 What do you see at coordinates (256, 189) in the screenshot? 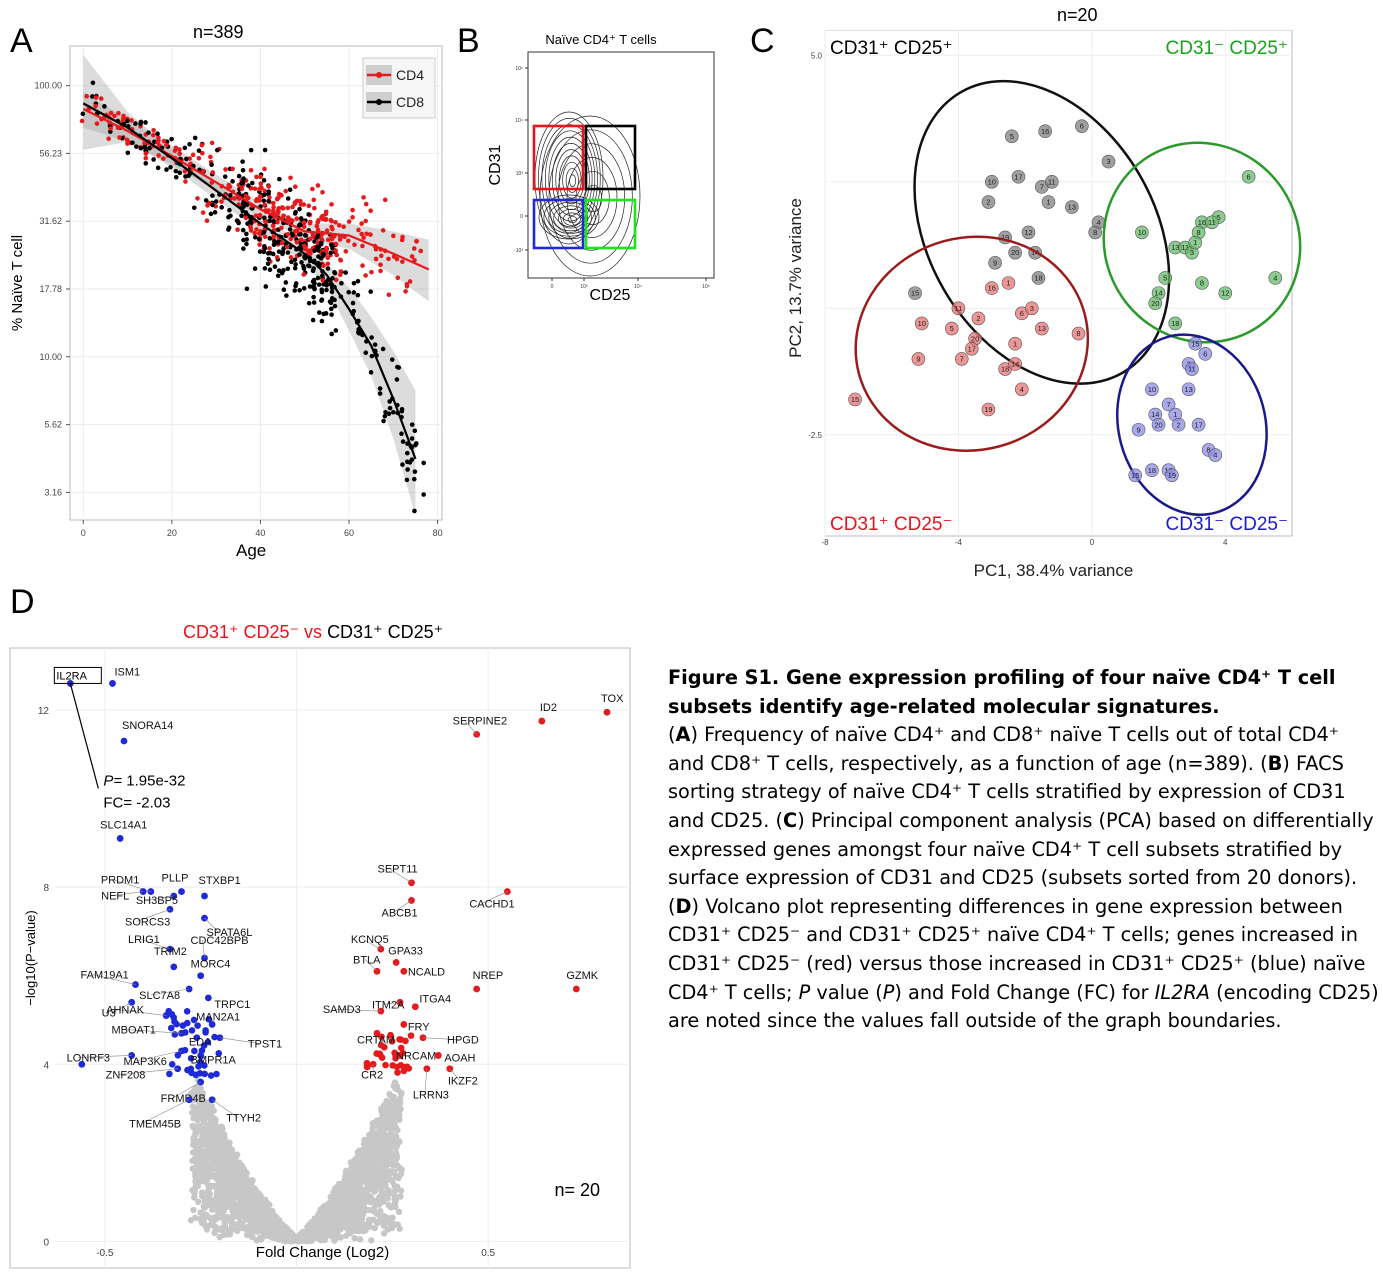
I see `fit-line-cd4` at bounding box center [256, 189].